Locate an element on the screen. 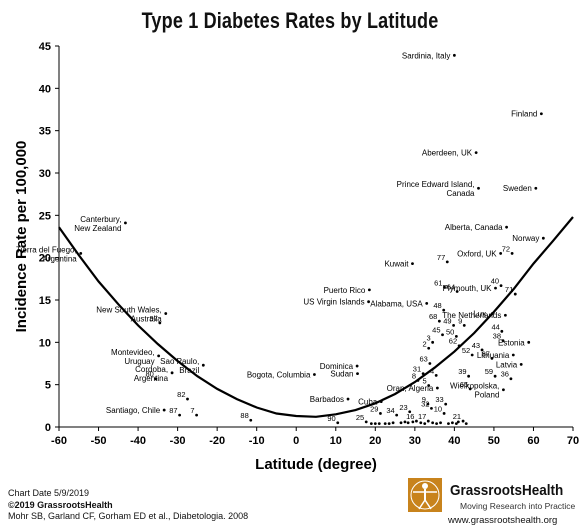 This screenshot has height=528, width=580. y-tick-label: 25 is located at coordinates (45, 216).